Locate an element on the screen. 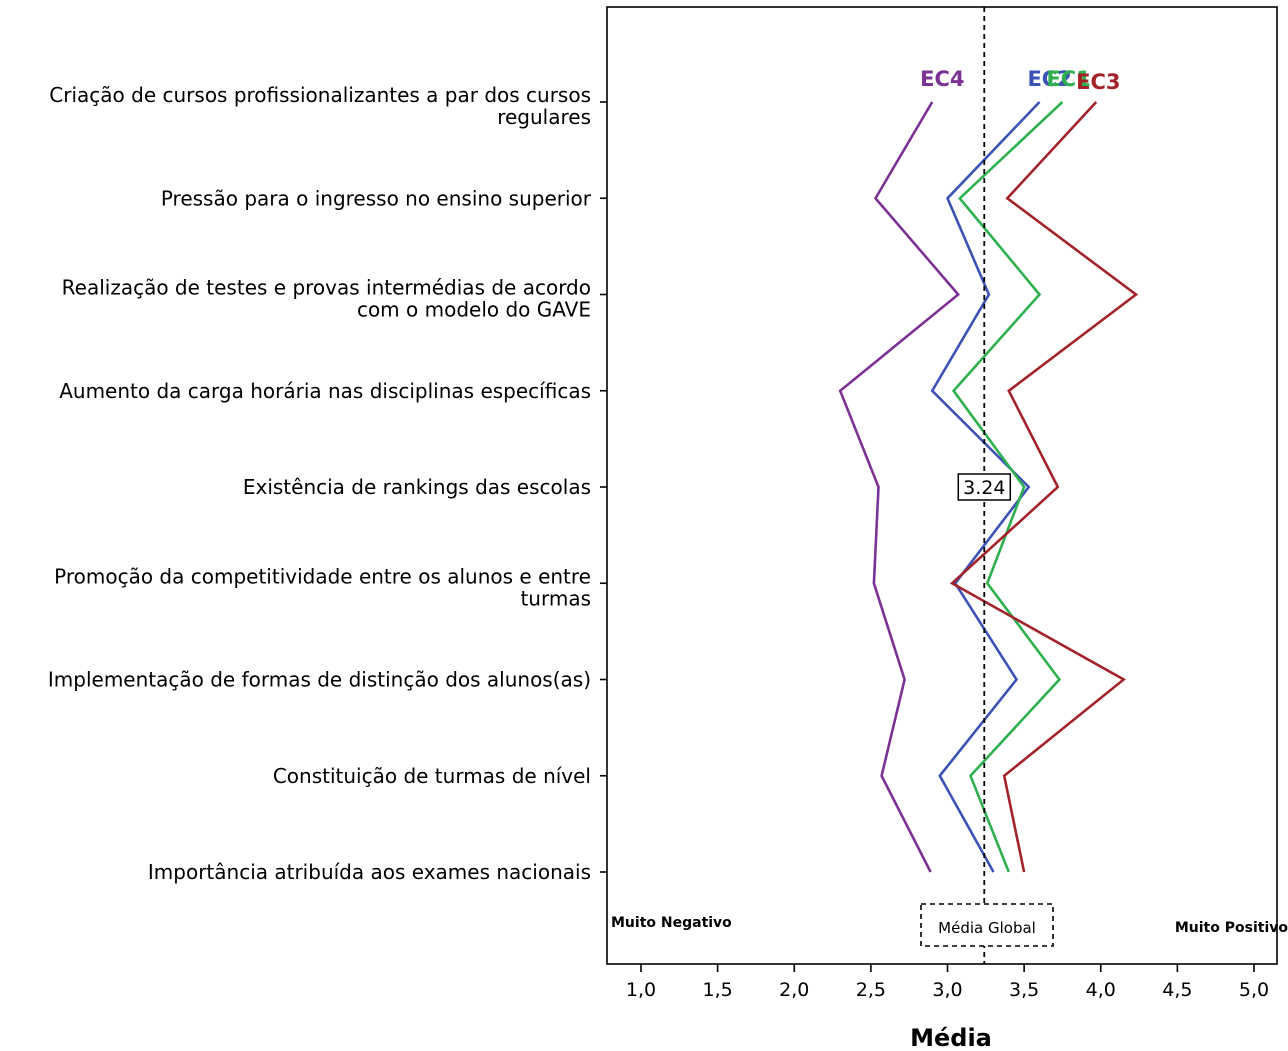  series-label-ec3: EC3 is located at coordinates (1098, 82).